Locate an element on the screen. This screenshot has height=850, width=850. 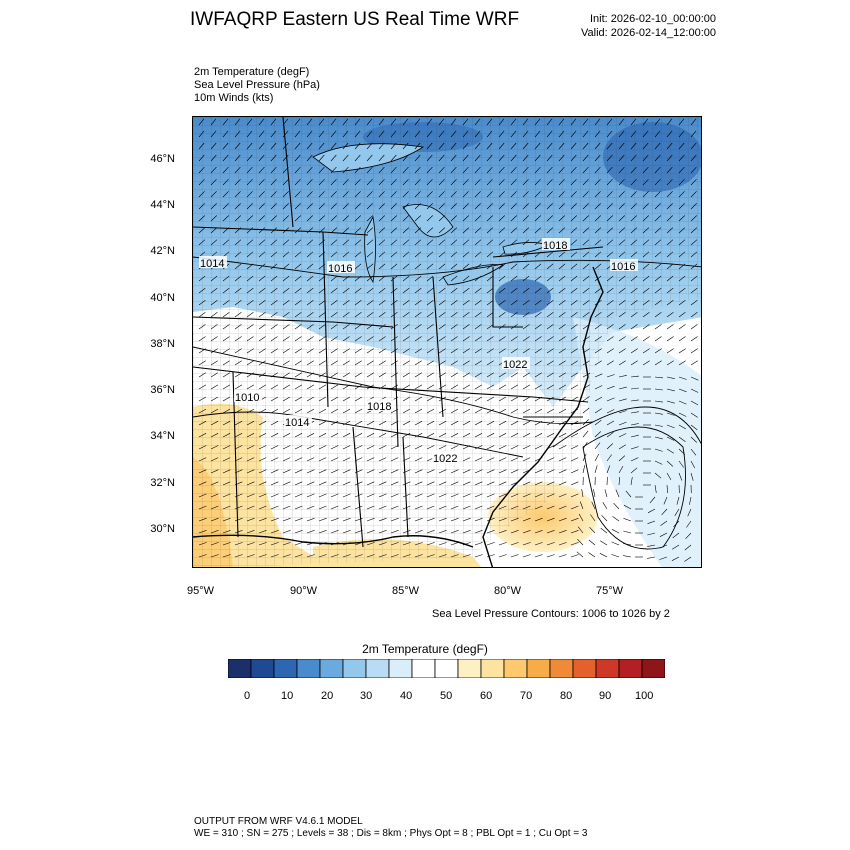
colorbar-tick: 70 is located at coordinates (526, 696).